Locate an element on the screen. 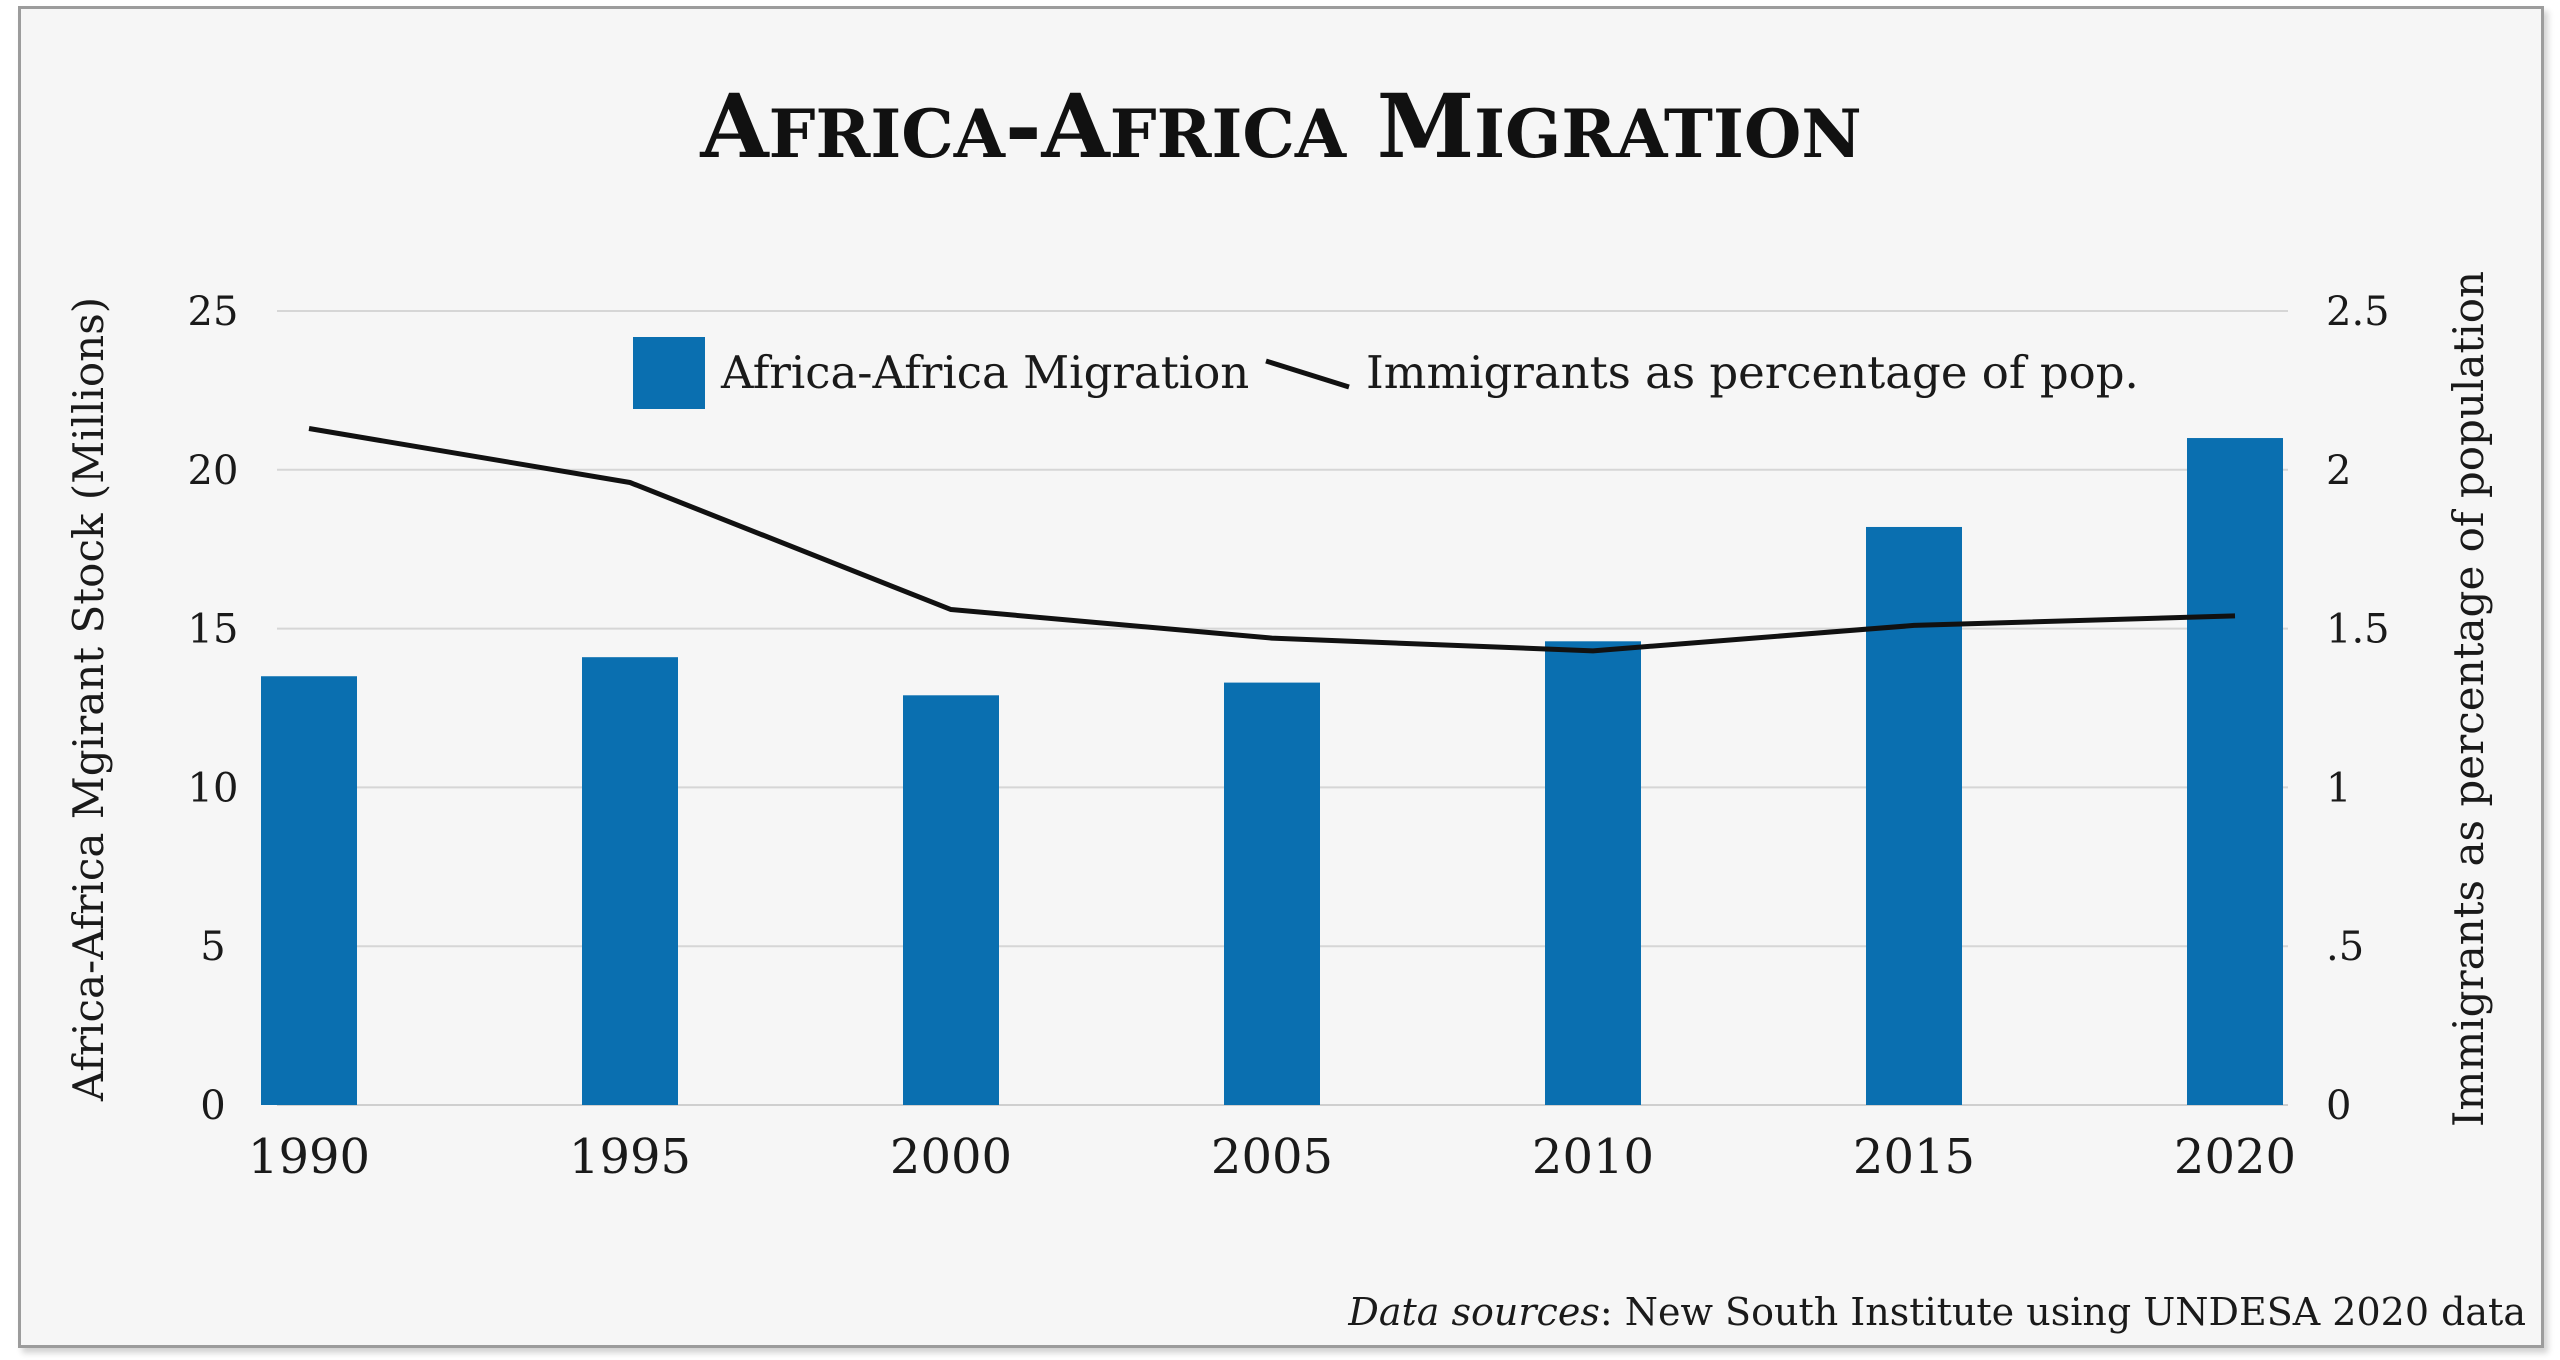 This screenshot has height=1360, width=2560. line-series is located at coordinates (1272, 540).